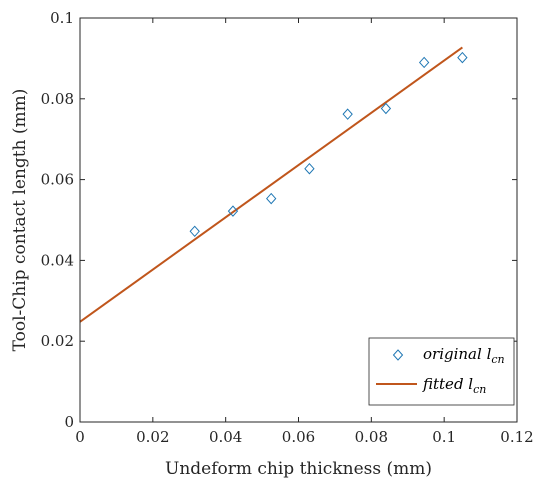 Image resolution: width=550 pixels, height=487 pixels. I want to click on x-tick-label: 0.02, so click(152, 437).